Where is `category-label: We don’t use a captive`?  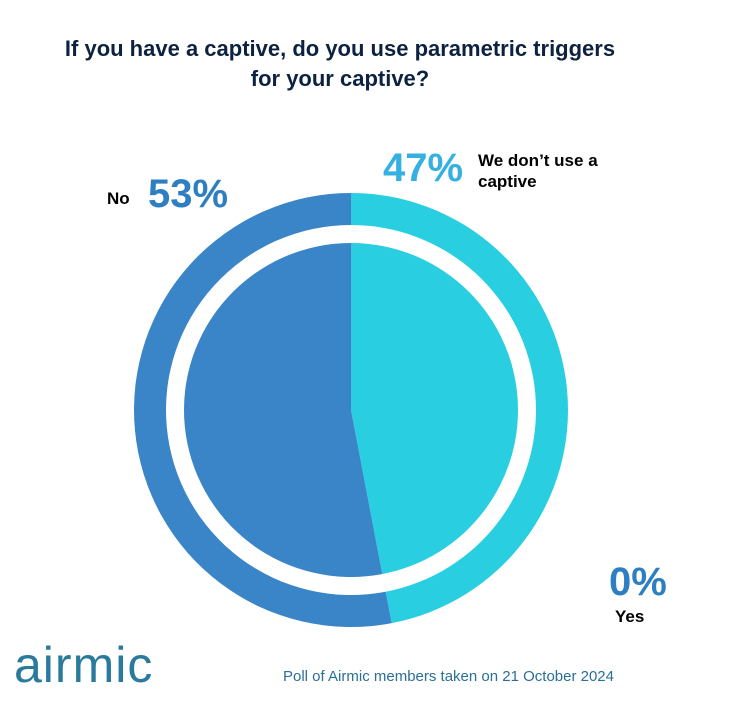 category-label: We don’t use a captive is located at coordinates (538, 171).